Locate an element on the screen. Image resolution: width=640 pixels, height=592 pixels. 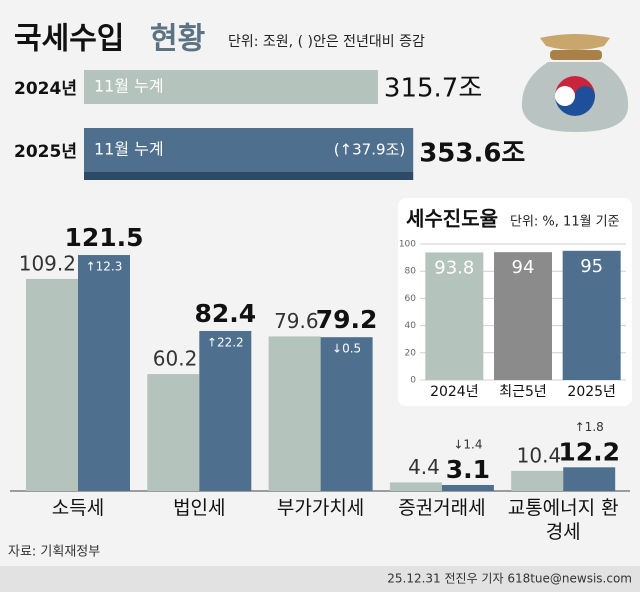
title: 국세수입 is located at coordinates (69, 39).